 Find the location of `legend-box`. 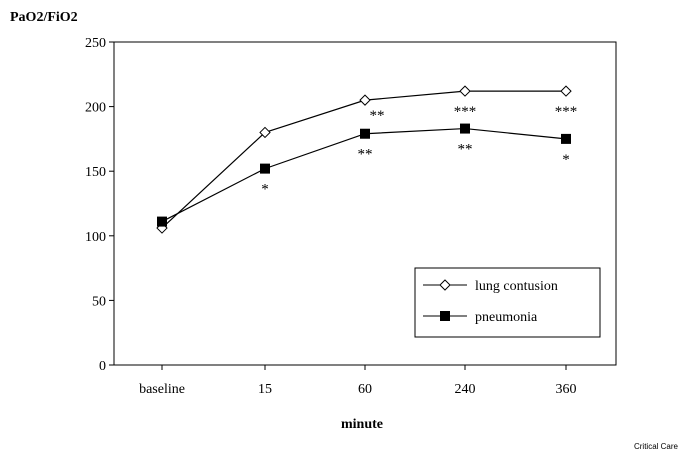

legend-box is located at coordinates (507, 302).